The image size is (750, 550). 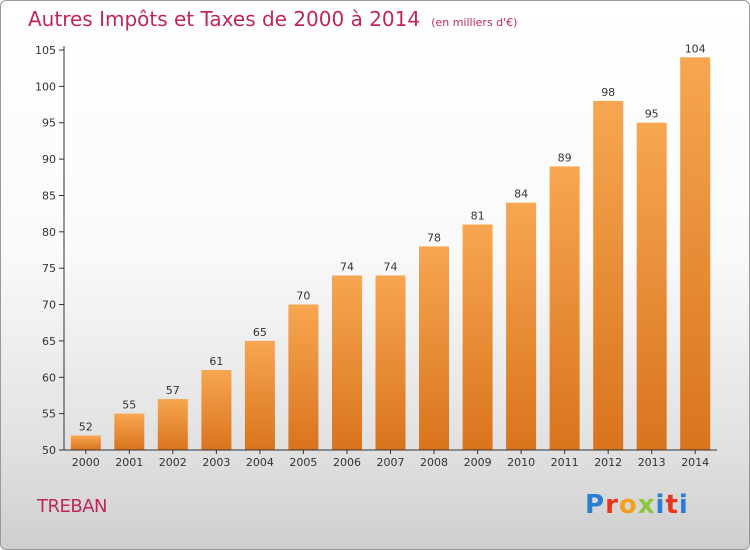 What do you see at coordinates (478, 462) in the screenshot?
I see `x-tick-label-2009: 2009` at bounding box center [478, 462].